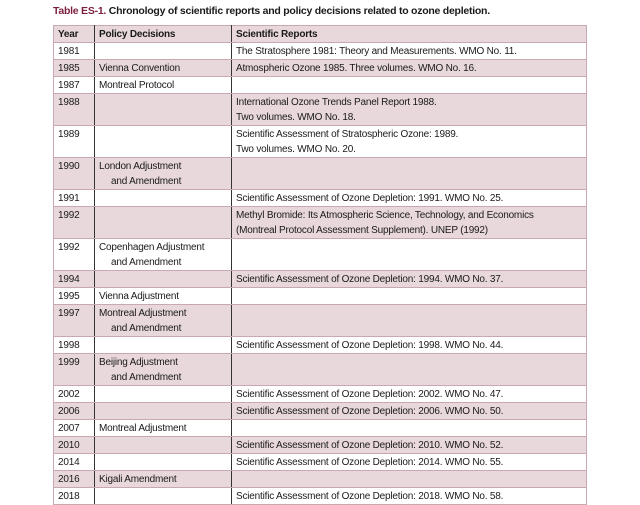  Describe the element at coordinates (138, 362) in the screenshot. I see `policy-line: Beijing Adjustment` at that location.